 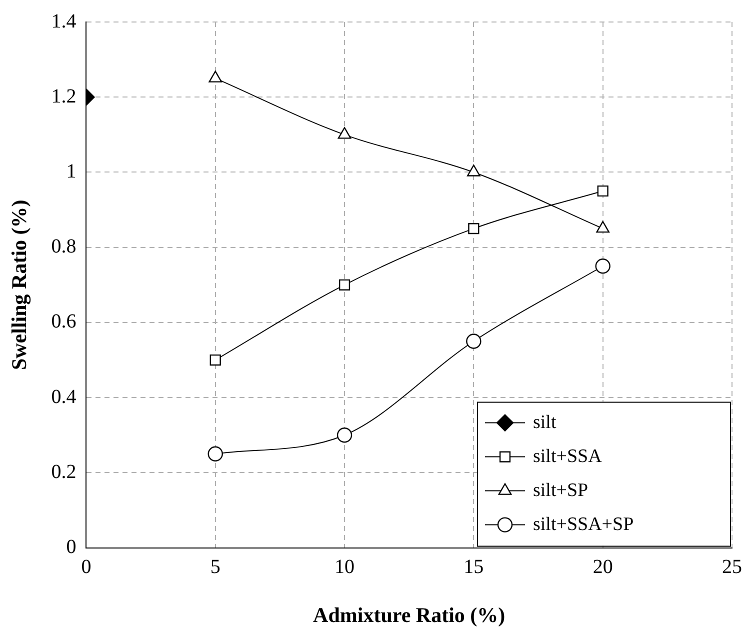 What do you see at coordinates (215, 567) in the screenshot?
I see `x-tick-label: 5` at bounding box center [215, 567].